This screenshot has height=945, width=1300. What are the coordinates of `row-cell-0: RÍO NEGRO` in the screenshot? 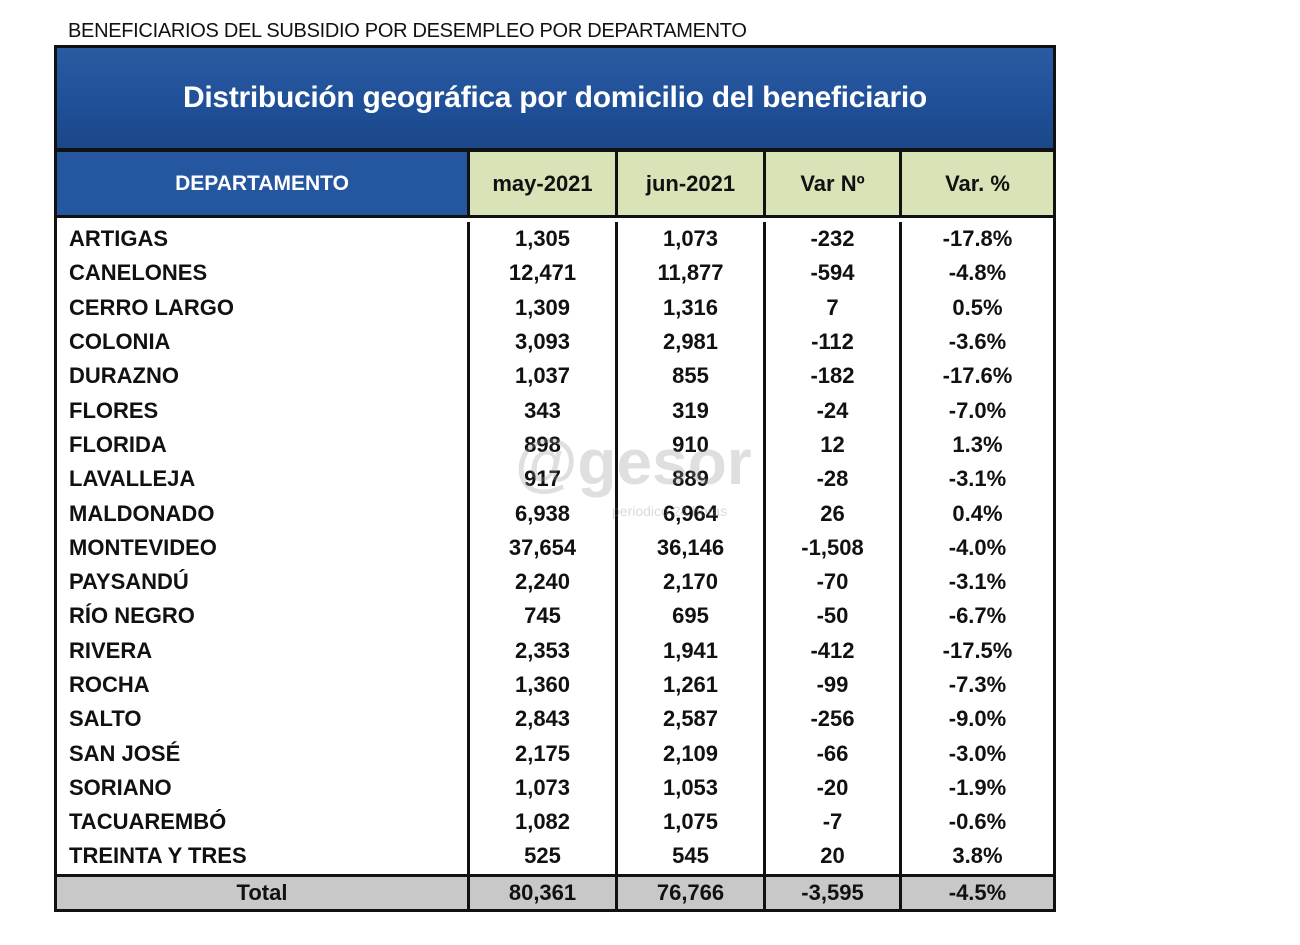 It's located at (263, 616).